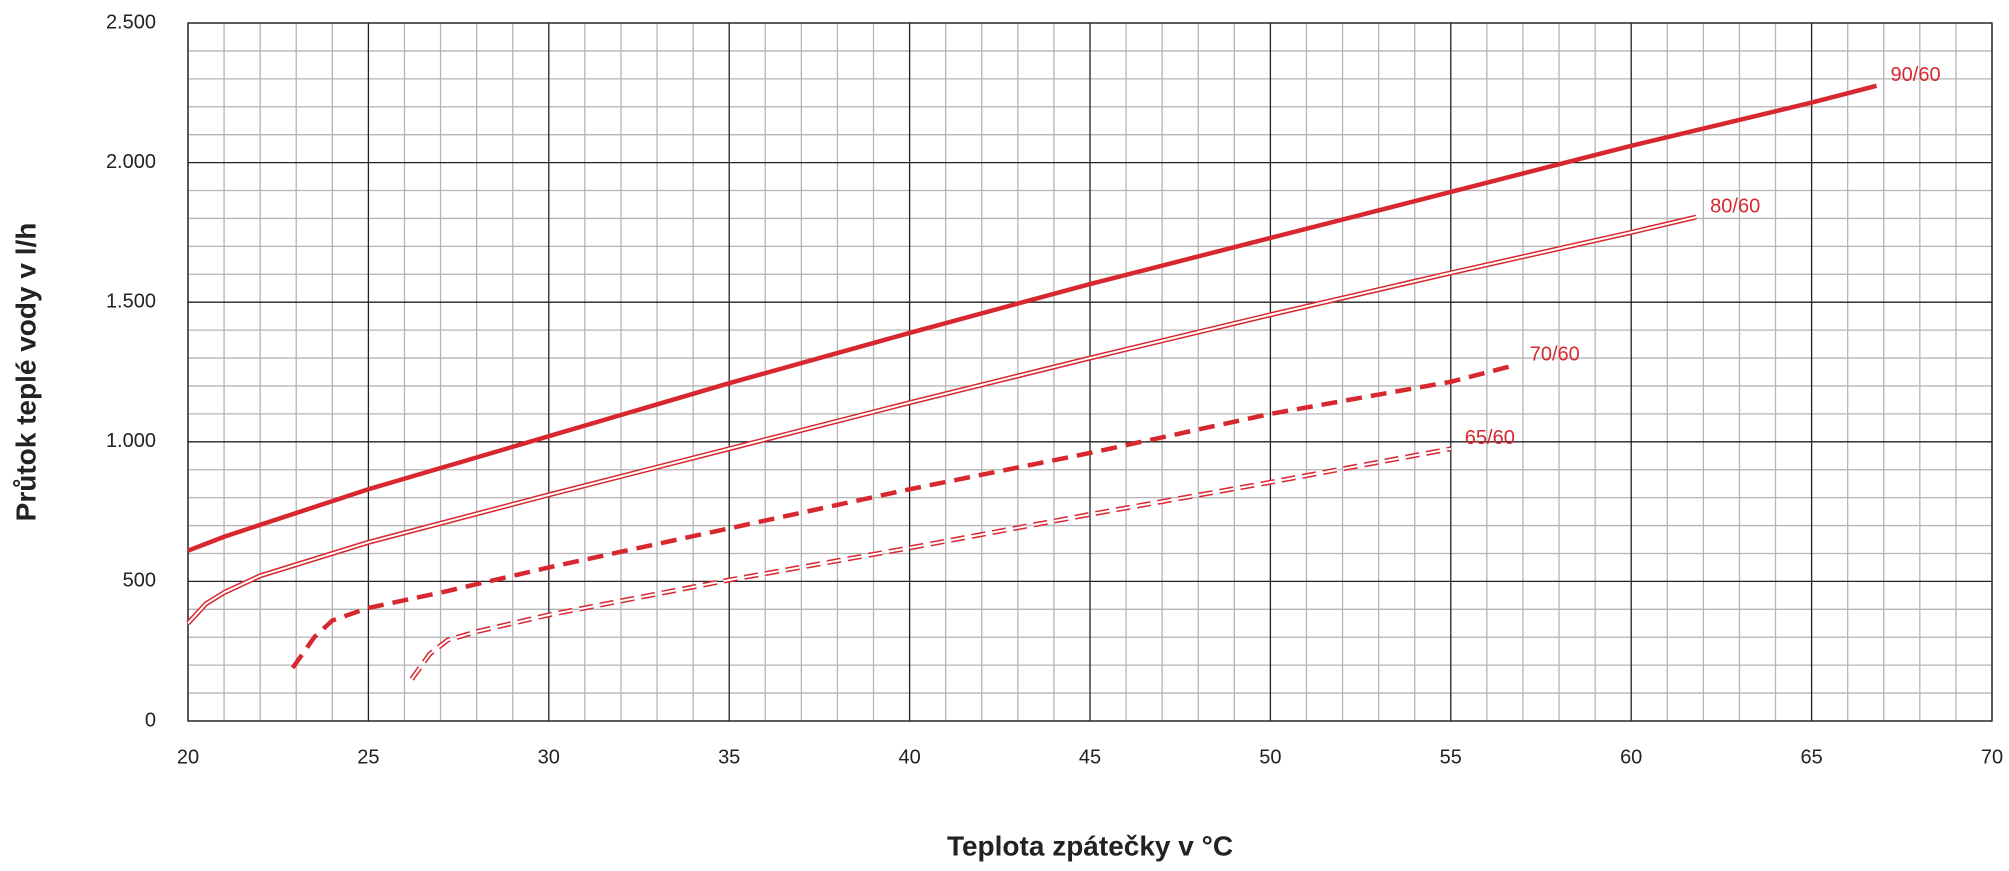 The image size is (2009, 871). Describe the element at coordinates (1555, 354) in the screenshot. I see `series-label: 70/60` at that location.